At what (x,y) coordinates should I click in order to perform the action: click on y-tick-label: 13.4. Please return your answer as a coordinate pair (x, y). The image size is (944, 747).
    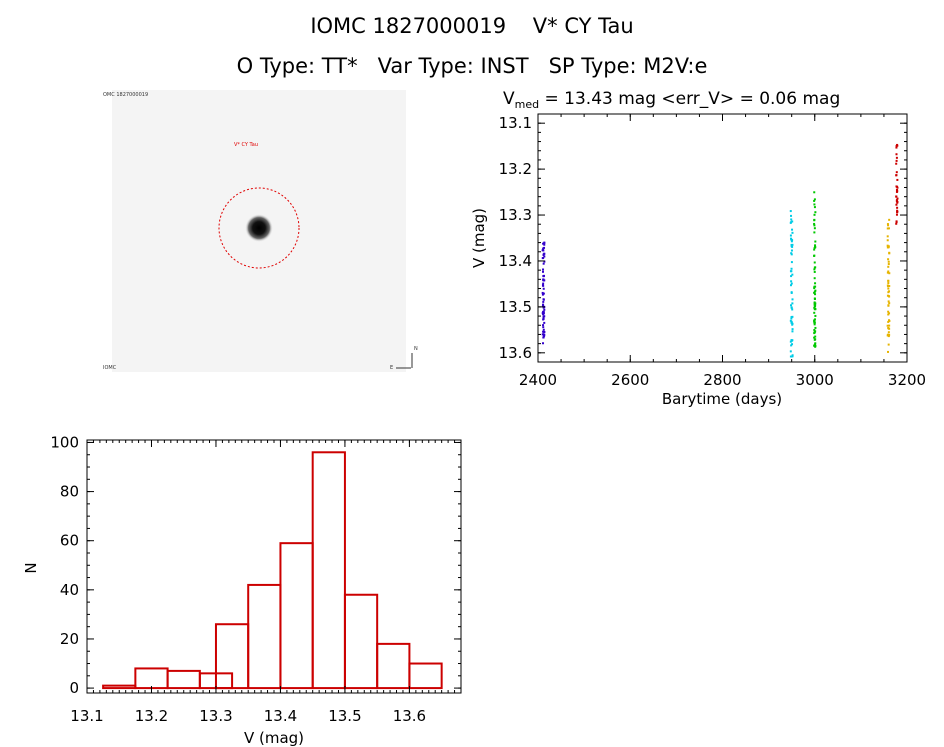
    Looking at the image, I should click on (515, 261).